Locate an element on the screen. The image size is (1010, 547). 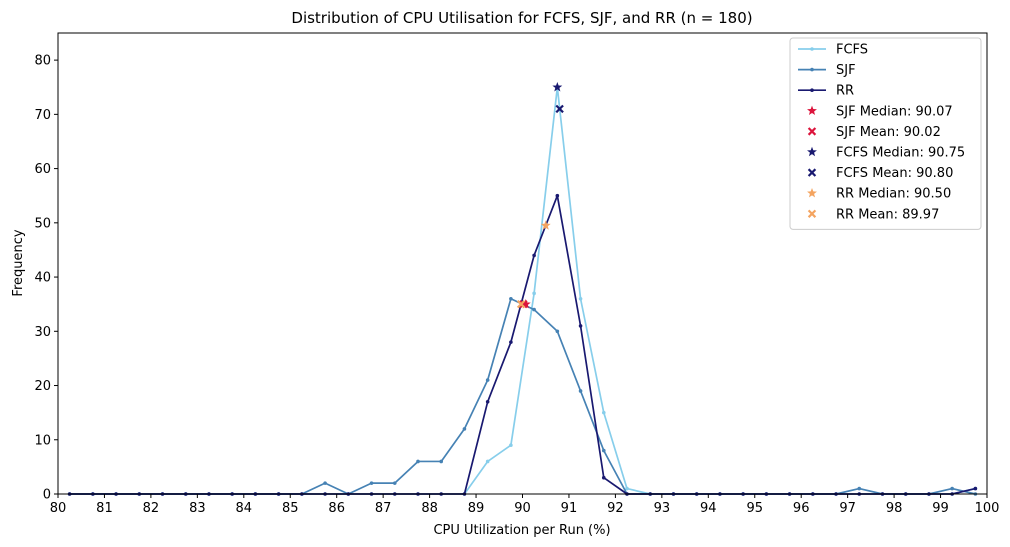
x-tick-label: 97 is located at coordinates (847, 508).